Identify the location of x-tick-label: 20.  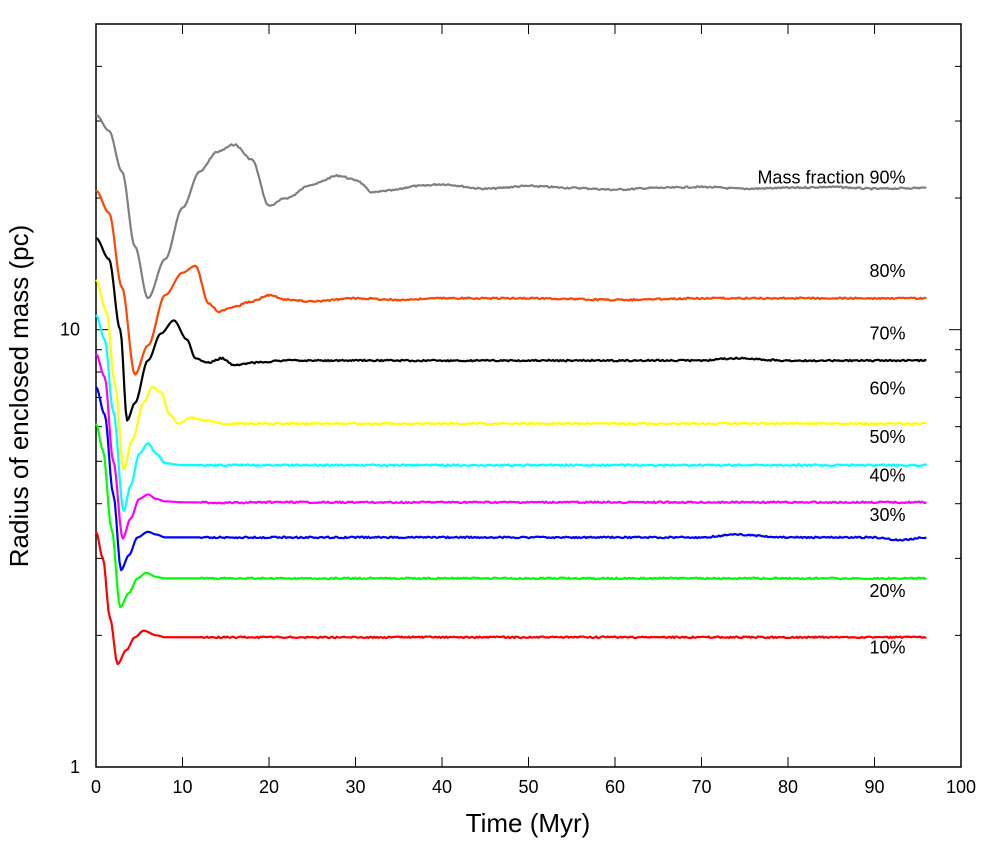
(269, 787).